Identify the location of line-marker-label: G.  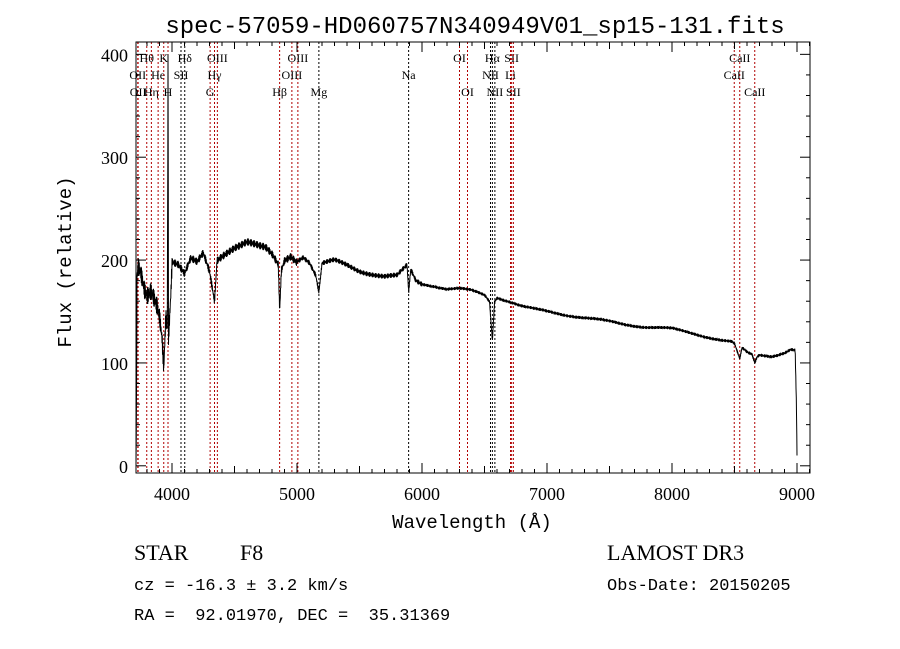
(210, 92).